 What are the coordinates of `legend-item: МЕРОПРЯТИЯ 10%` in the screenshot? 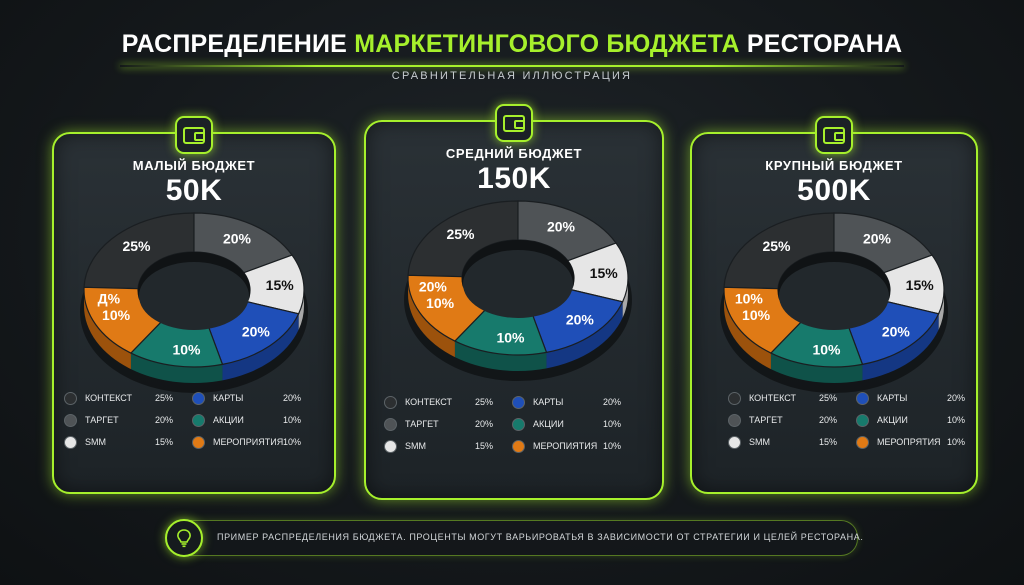 It's located at (910, 442).